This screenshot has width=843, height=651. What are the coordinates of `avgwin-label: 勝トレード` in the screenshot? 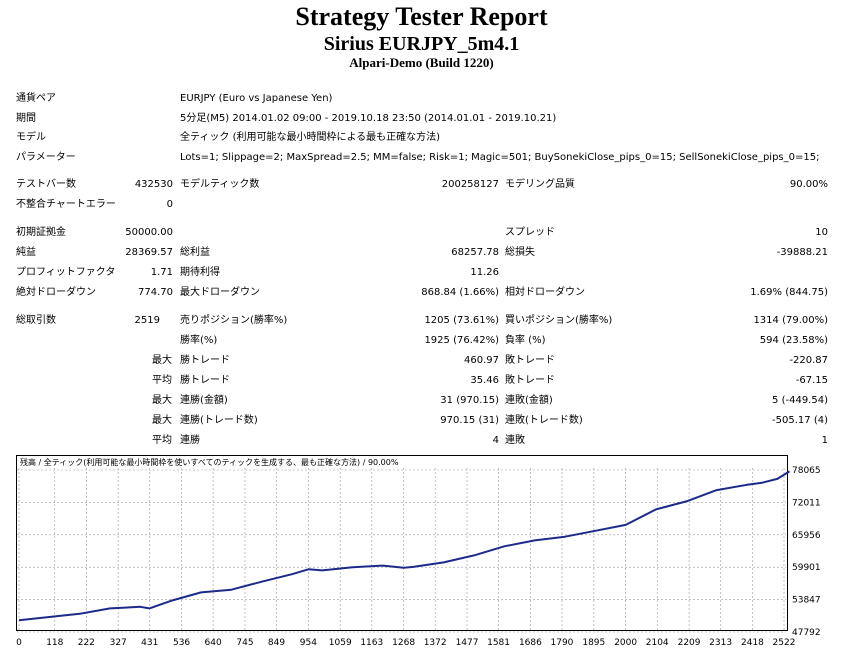 It's located at (205, 380).